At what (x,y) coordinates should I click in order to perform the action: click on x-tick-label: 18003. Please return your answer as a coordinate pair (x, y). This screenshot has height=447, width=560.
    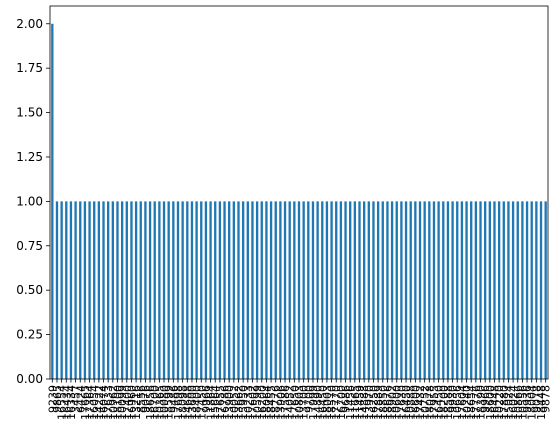
    Looking at the image, I should click on (327, 402).